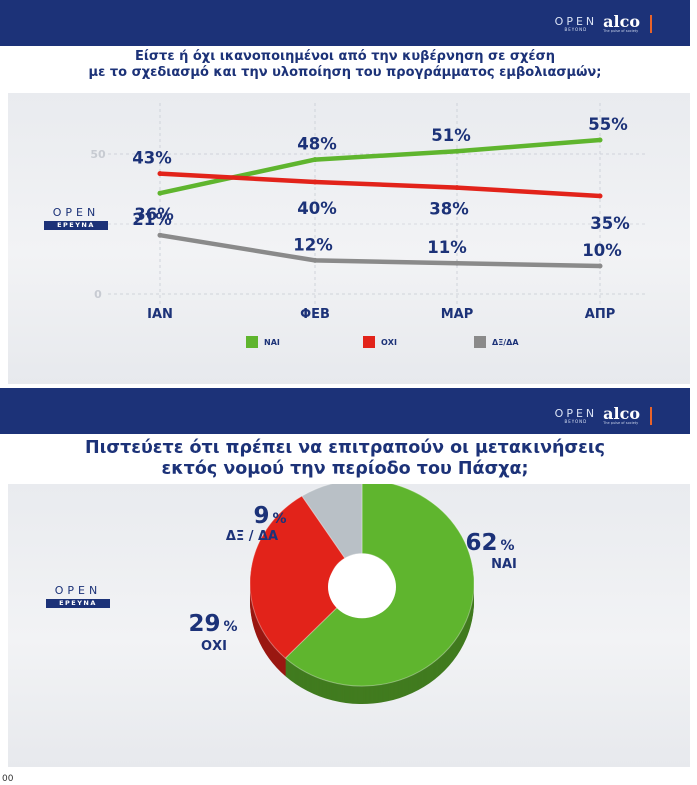  I want to click on y-tick-label: 0, so click(98, 294).